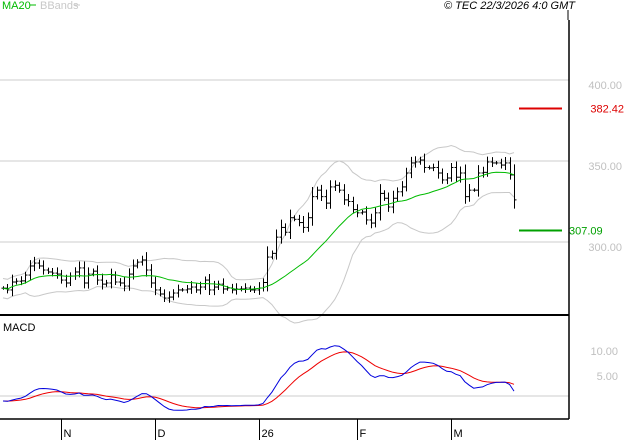  Describe the element at coordinates (268, 434) in the screenshot. I see `time-tick-label: 26` at that location.